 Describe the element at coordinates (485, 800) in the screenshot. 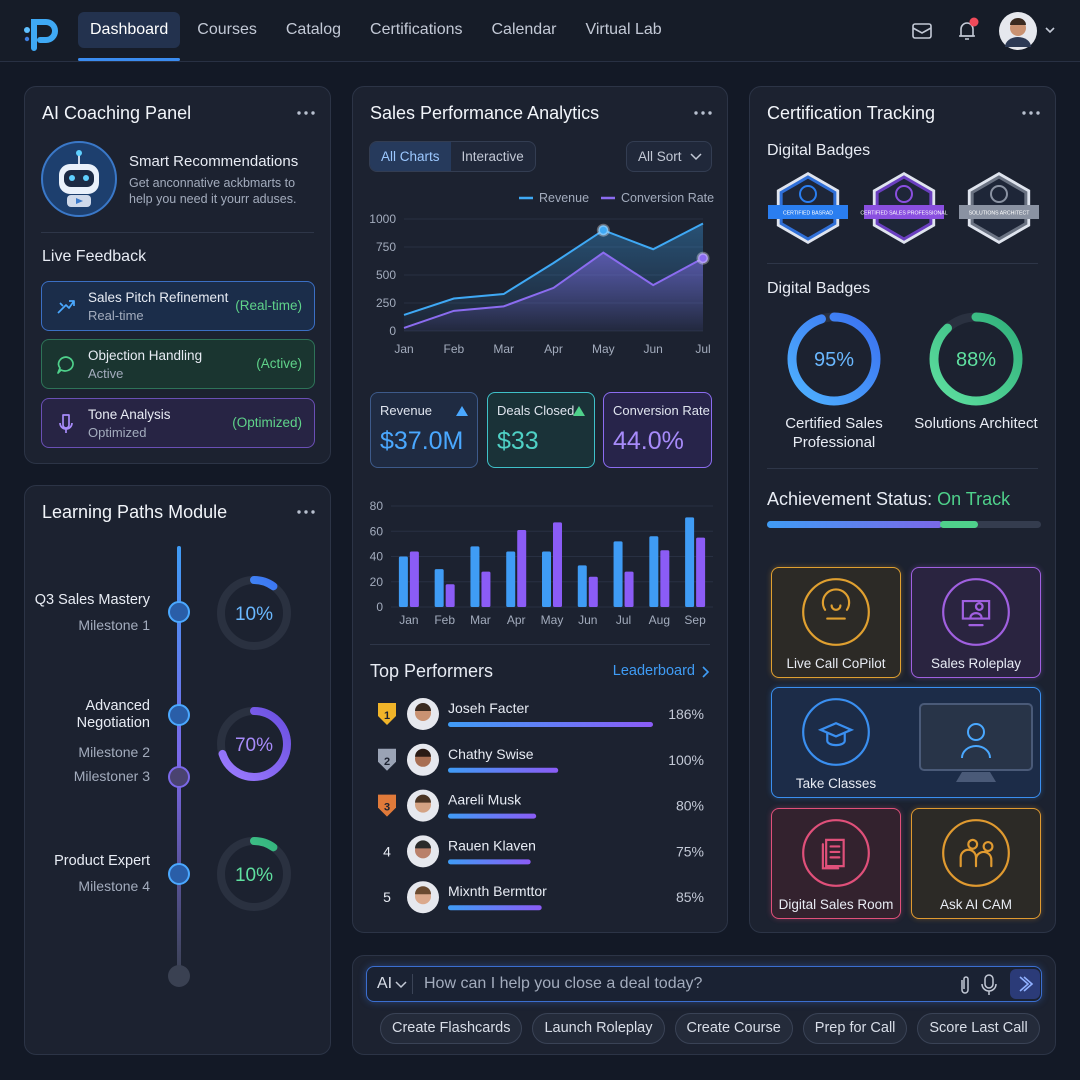

I see `performer-name: Aareli Musk` at that location.